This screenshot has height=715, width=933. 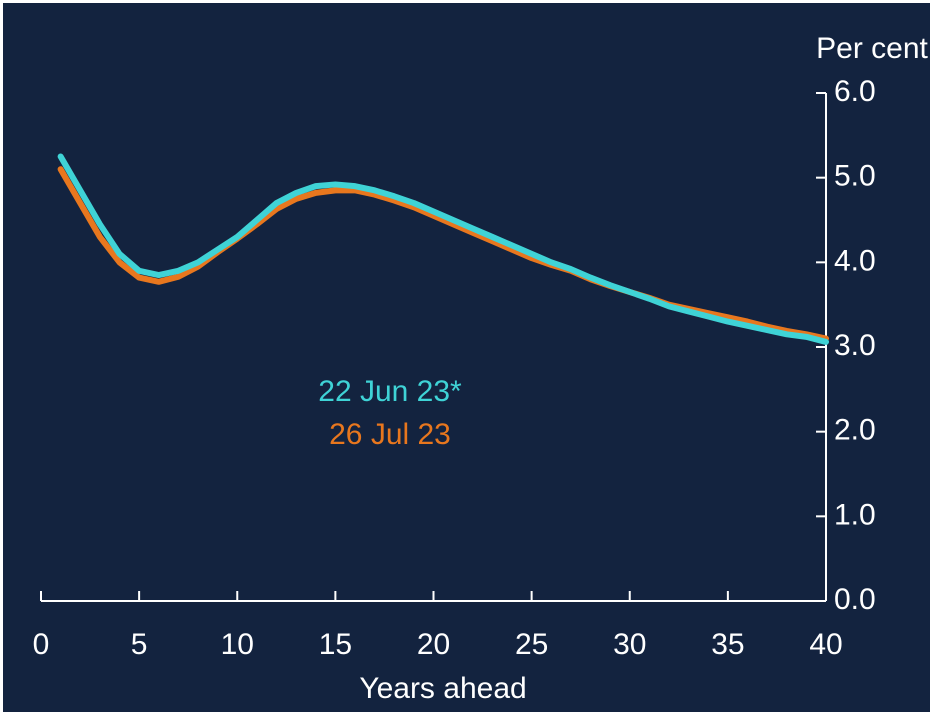 What do you see at coordinates (855, 91) in the screenshot?
I see `y-tick-label: 6.0` at bounding box center [855, 91].